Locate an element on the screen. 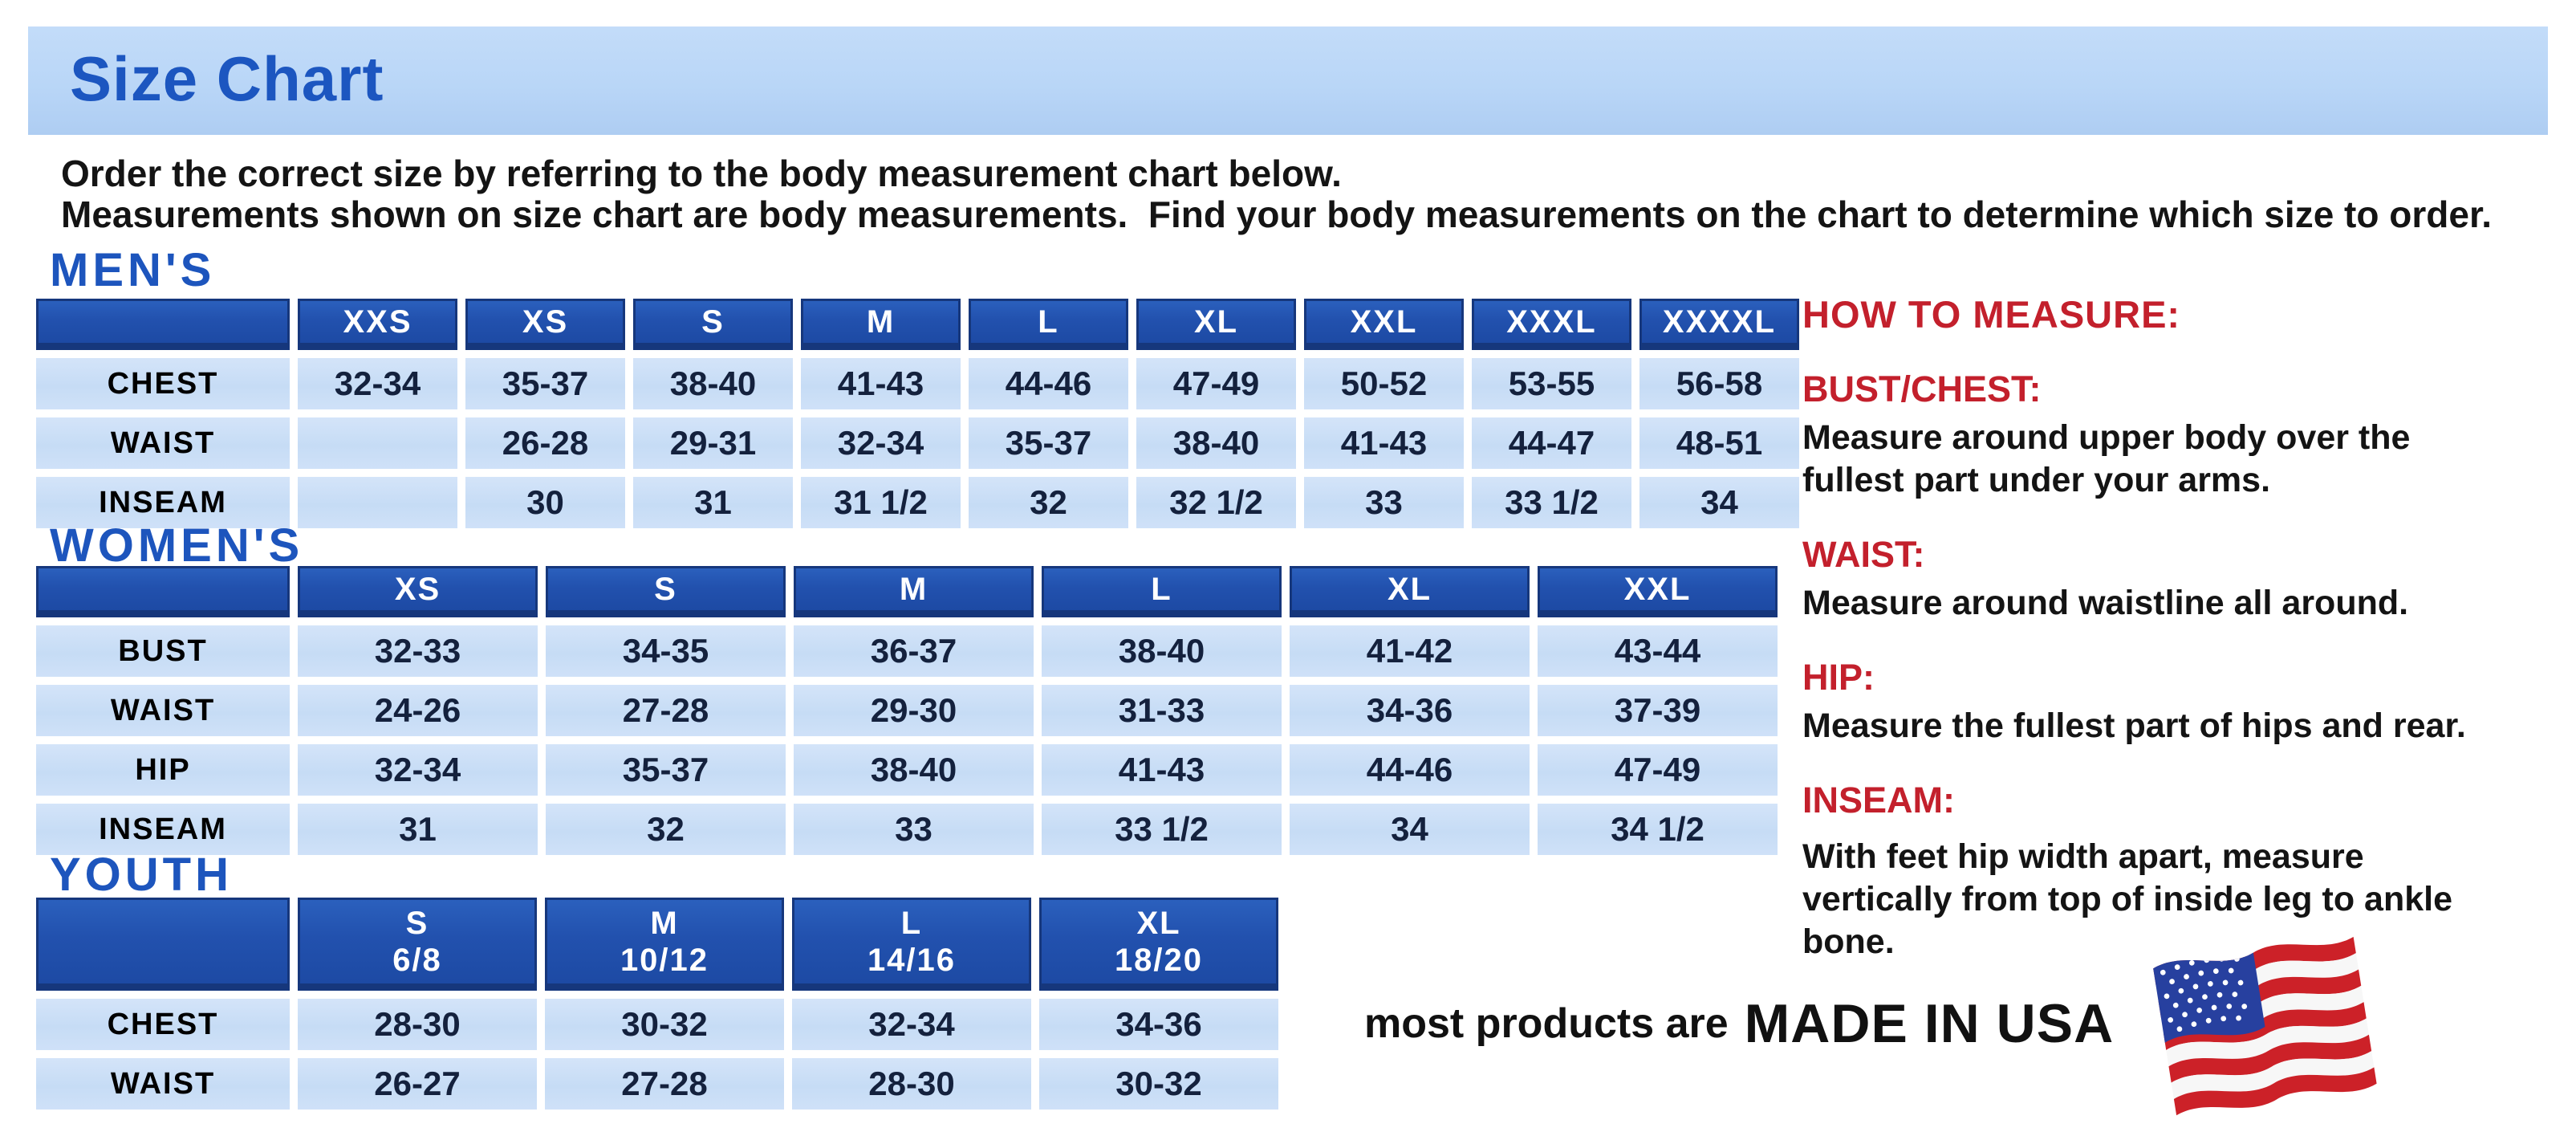 The height and width of the screenshot is (1132, 2576). measurement-row-label: HIP is located at coordinates (163, 770).